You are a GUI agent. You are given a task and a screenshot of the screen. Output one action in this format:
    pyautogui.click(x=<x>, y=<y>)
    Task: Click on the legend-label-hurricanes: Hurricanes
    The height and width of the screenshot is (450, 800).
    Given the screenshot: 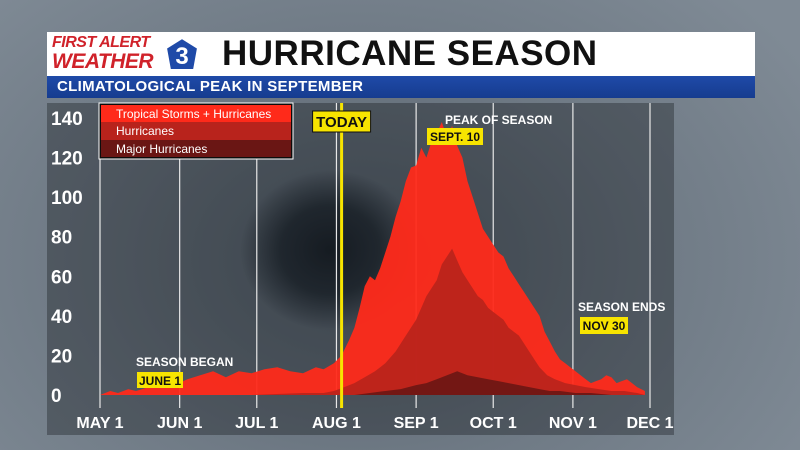 What is the action you would take?
    pyautogui.click(x=145, y=131)
    